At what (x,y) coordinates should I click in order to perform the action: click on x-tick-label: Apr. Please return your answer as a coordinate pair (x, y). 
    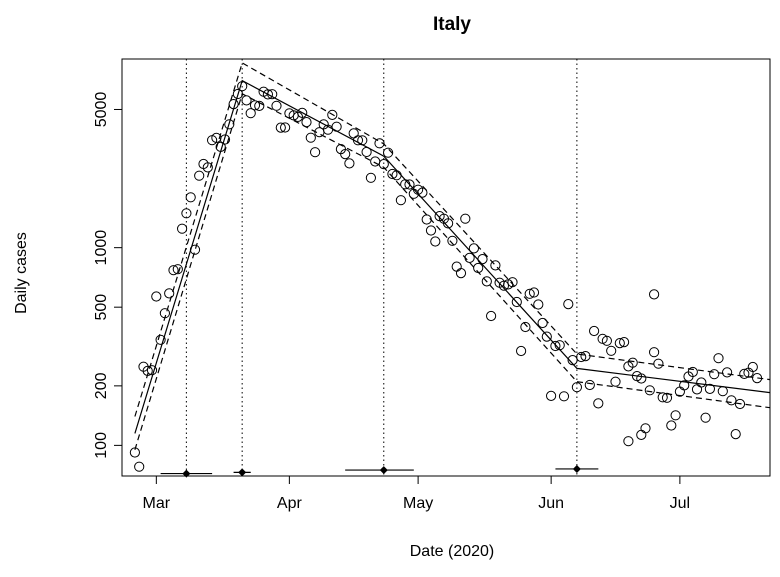
    Looking at the image, I should click on (290, 503).